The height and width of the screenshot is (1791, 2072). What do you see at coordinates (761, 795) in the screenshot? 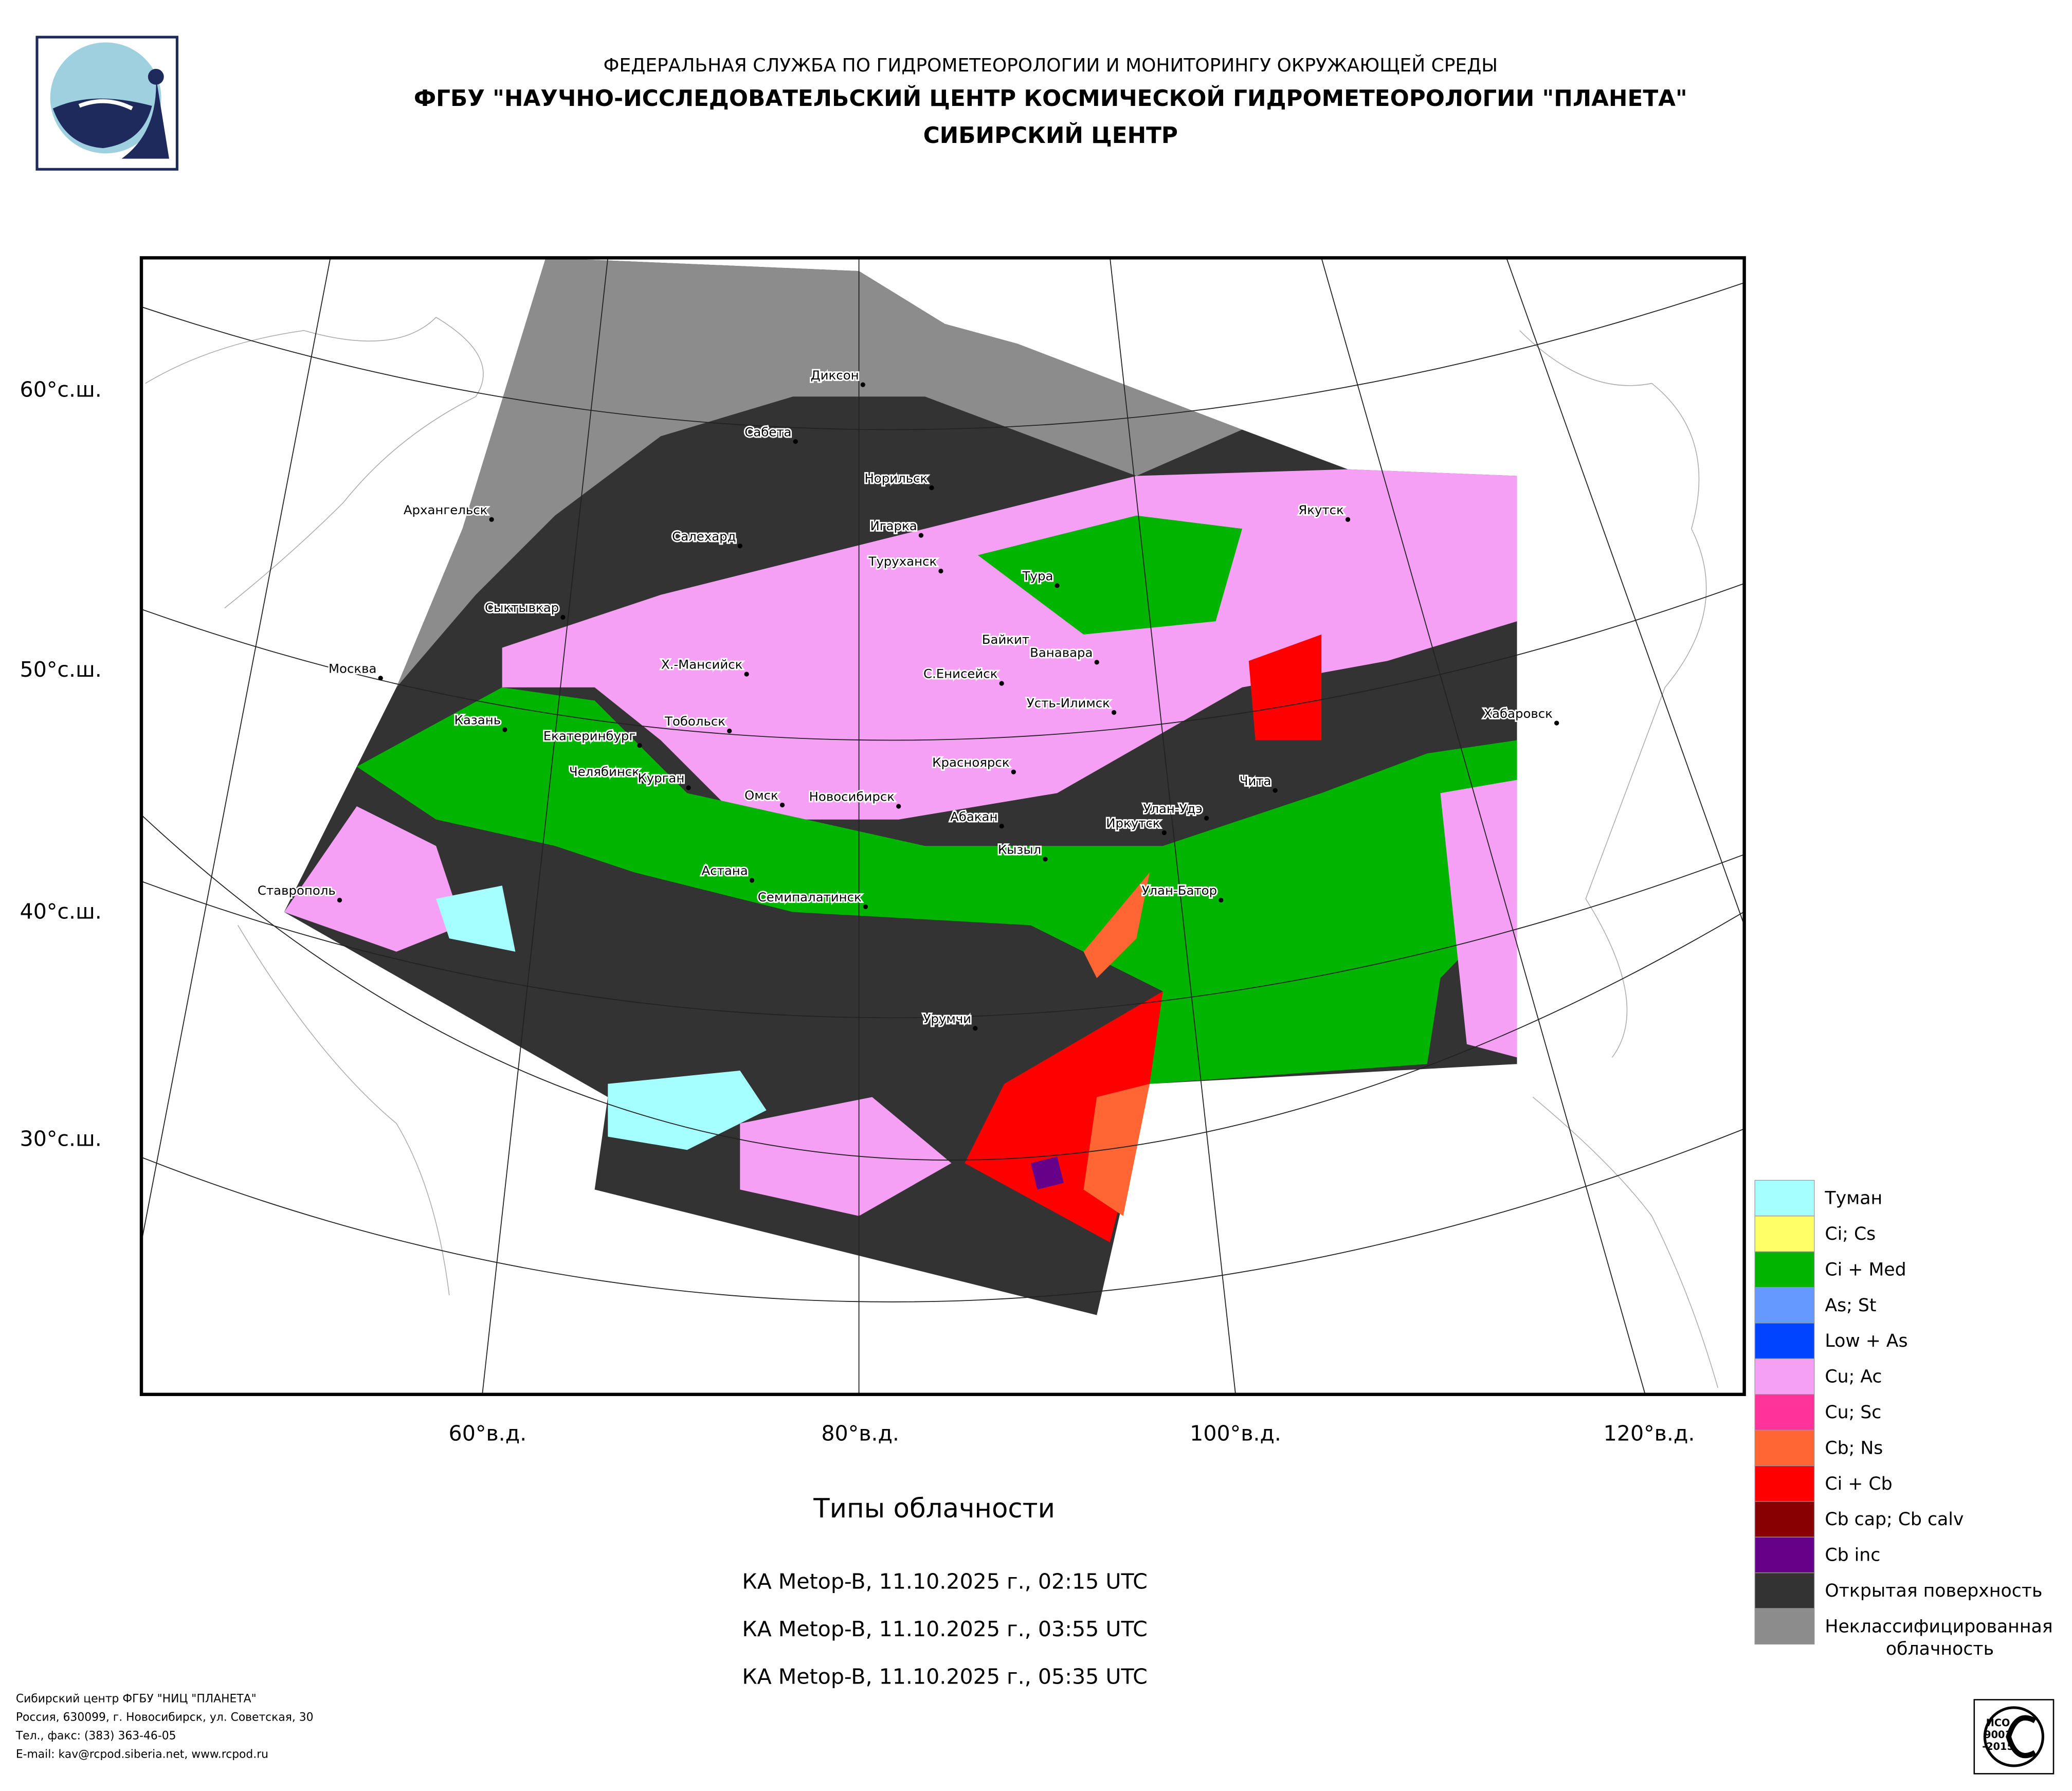
I see `city-label: Омск` at bounding box center [761, 795].